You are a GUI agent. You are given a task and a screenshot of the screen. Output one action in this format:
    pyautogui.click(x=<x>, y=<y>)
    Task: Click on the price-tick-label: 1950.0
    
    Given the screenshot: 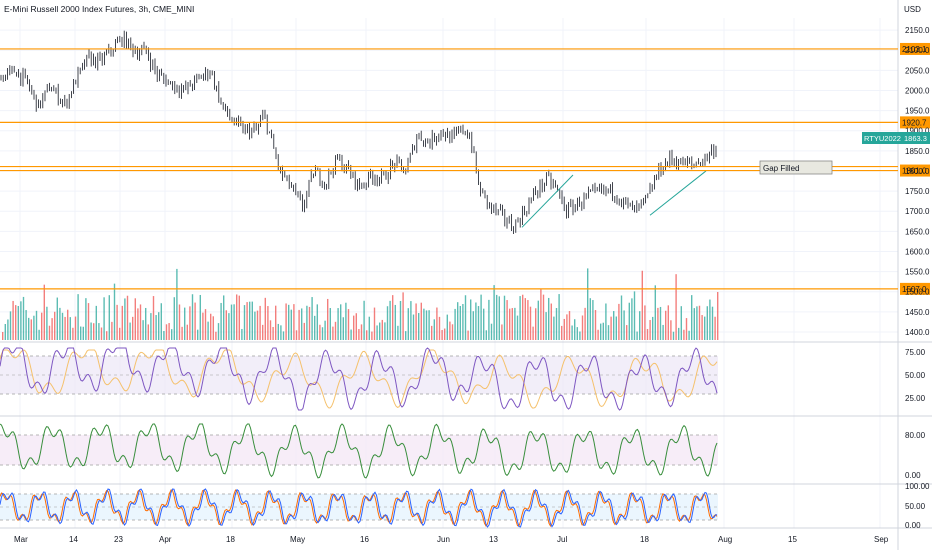 What is the action you would take?
    pyautogui.click(x=917, y=111)
    